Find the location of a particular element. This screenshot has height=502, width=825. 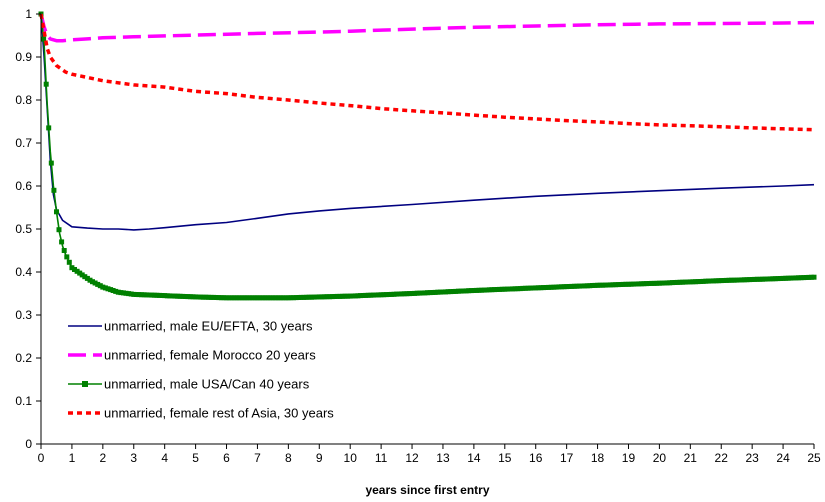

x-tick-label: 14 is located at coordinates (474, 458).